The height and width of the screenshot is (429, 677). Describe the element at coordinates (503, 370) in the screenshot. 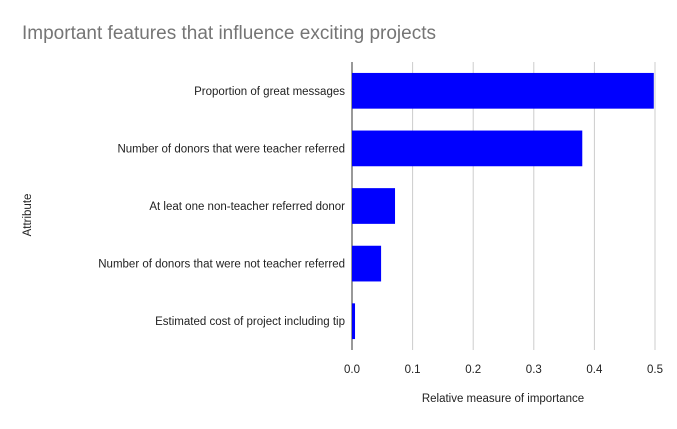

I see `x-tick-labels: 0.0 0.1 0.2 0.3 0.4 0.5` at that location.